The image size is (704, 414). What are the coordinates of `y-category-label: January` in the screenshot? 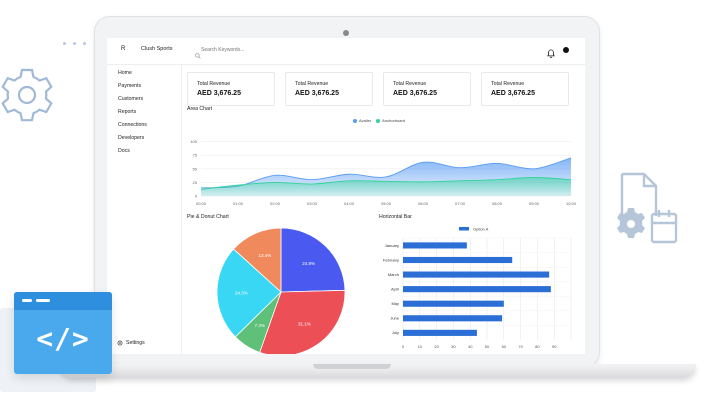 It's located at (392, 245).